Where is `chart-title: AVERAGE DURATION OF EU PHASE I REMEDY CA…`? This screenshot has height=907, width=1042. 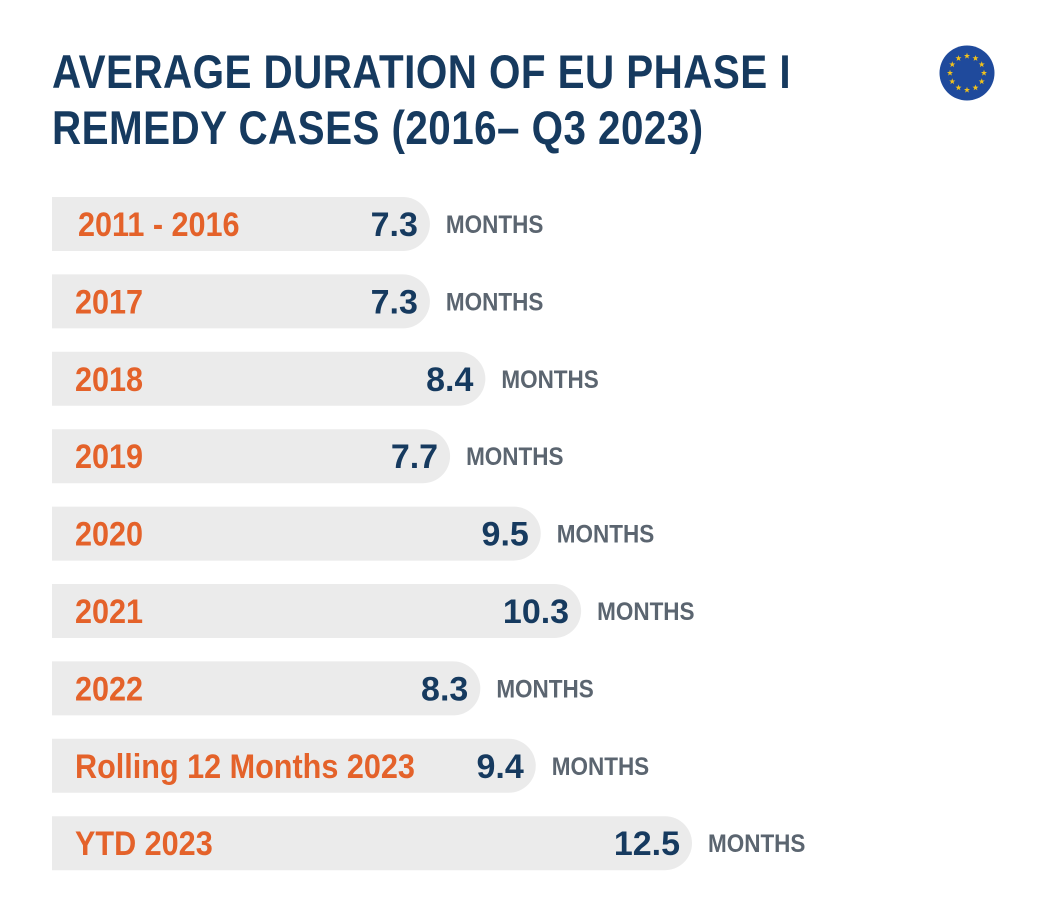
chart-title: AVERAGE DURATION OF EU PHASE I REMEDY CA… is located at coordinates (422, 100).